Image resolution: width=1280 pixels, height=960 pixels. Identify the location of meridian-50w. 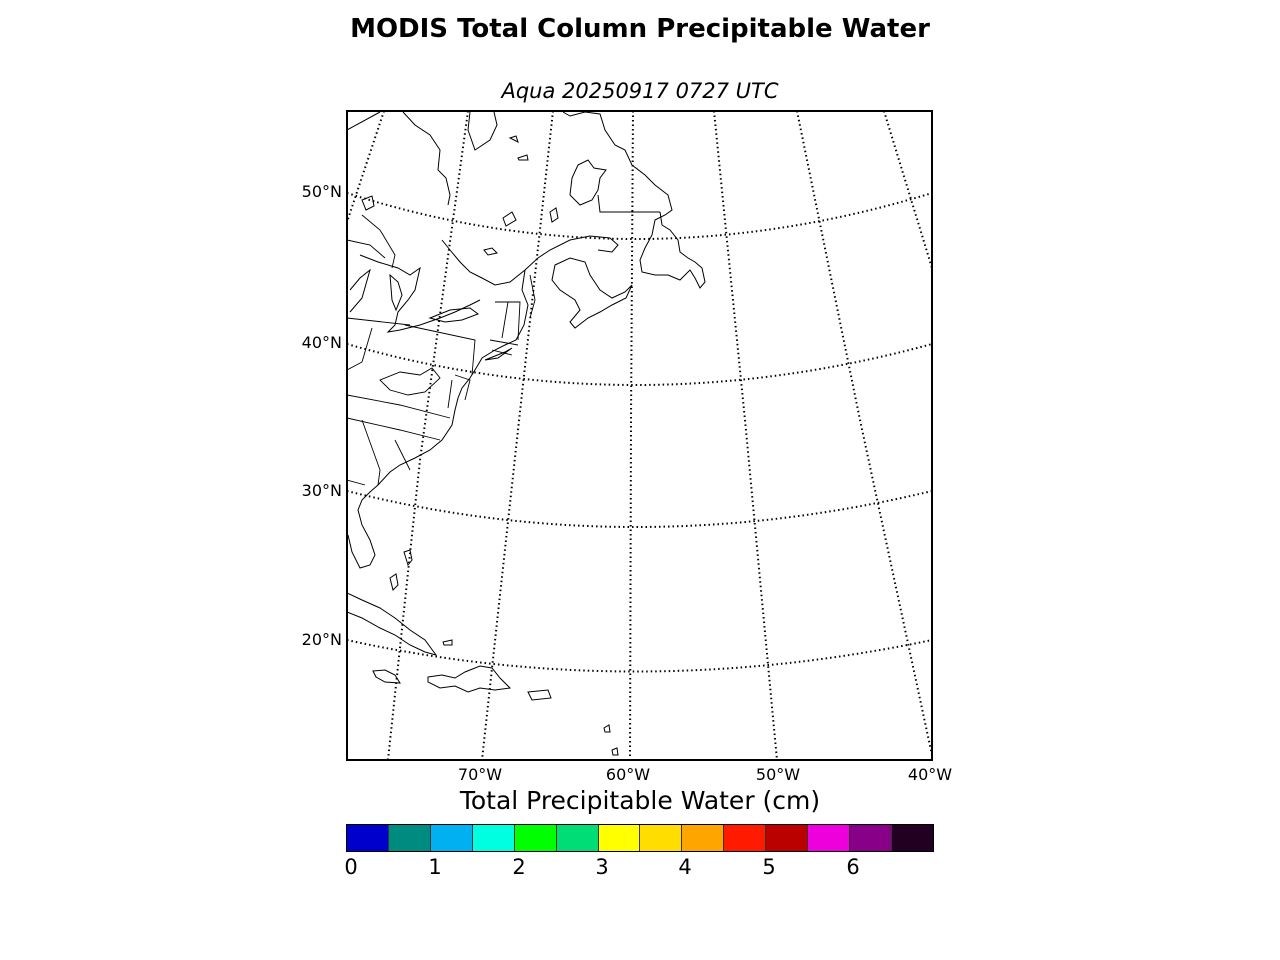
(745, 435).